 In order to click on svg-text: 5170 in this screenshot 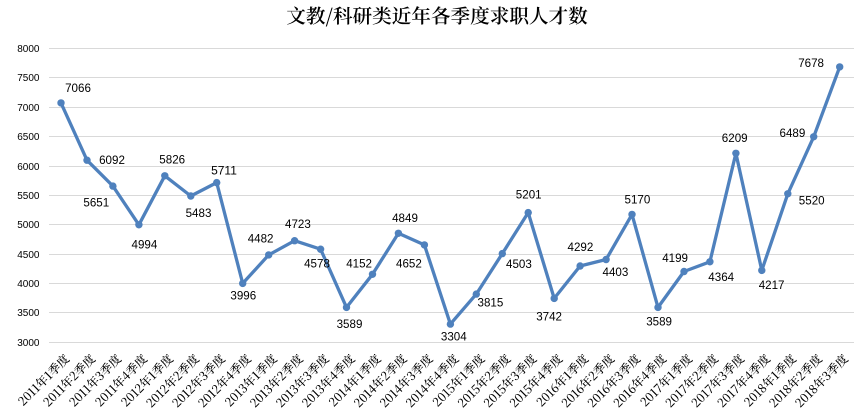, I will do `click(638, 200)`.